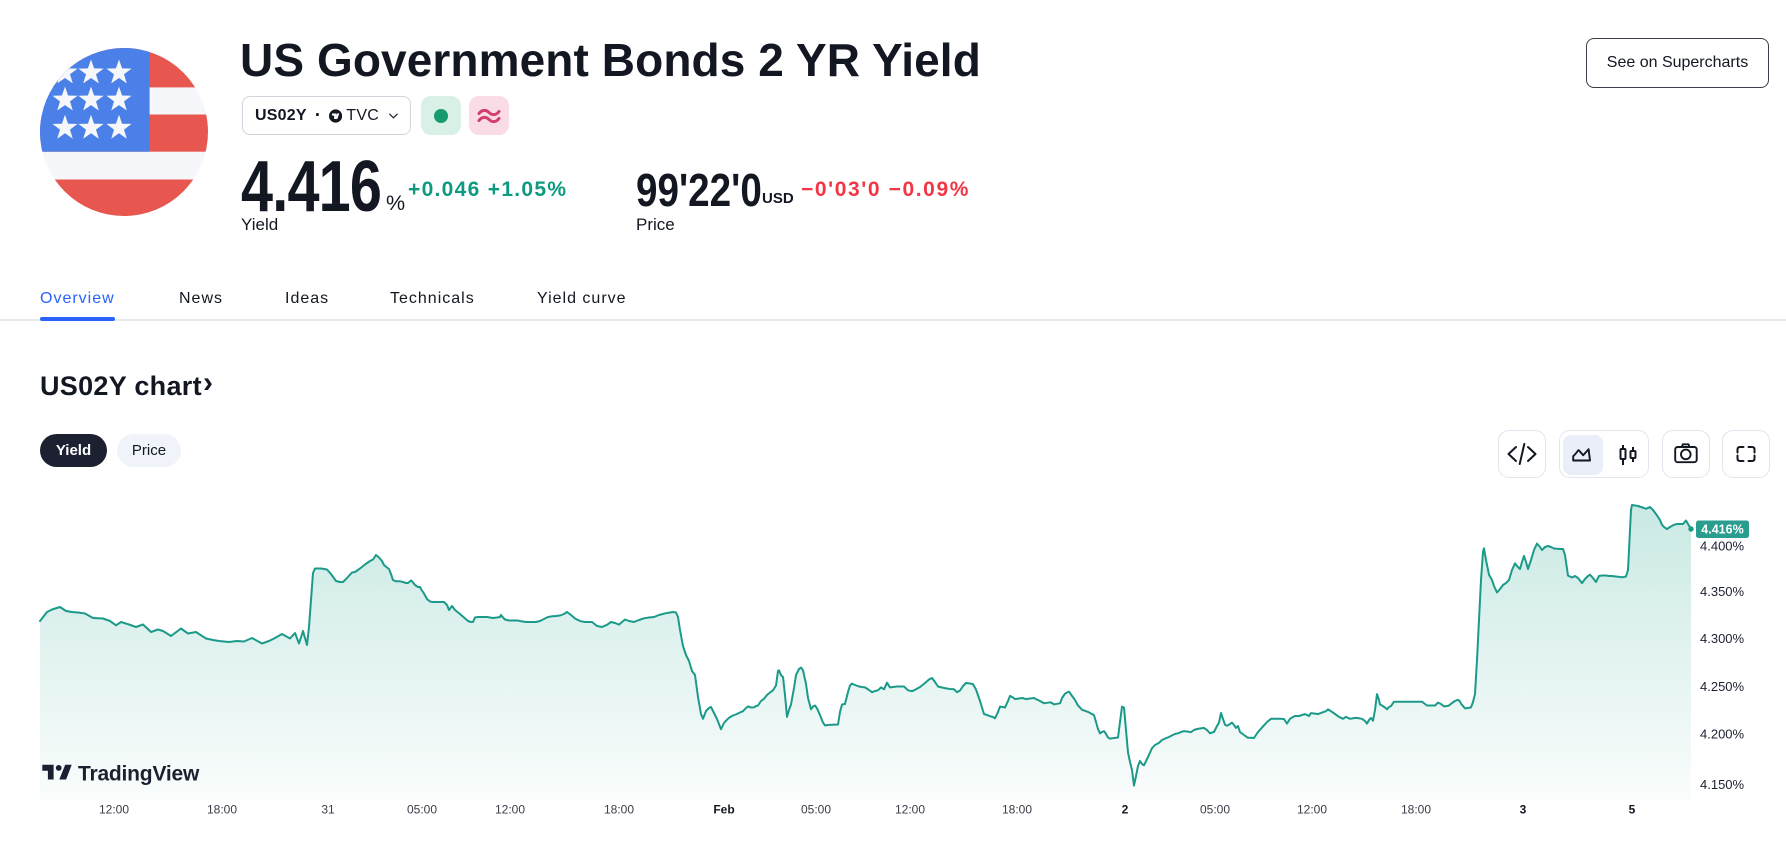 Image resolution: width=1786 pixels, height=842 pixels. Describe the element at coordinates (1632, 810) in the screenshot. I see `svg-text: 5` at that location.